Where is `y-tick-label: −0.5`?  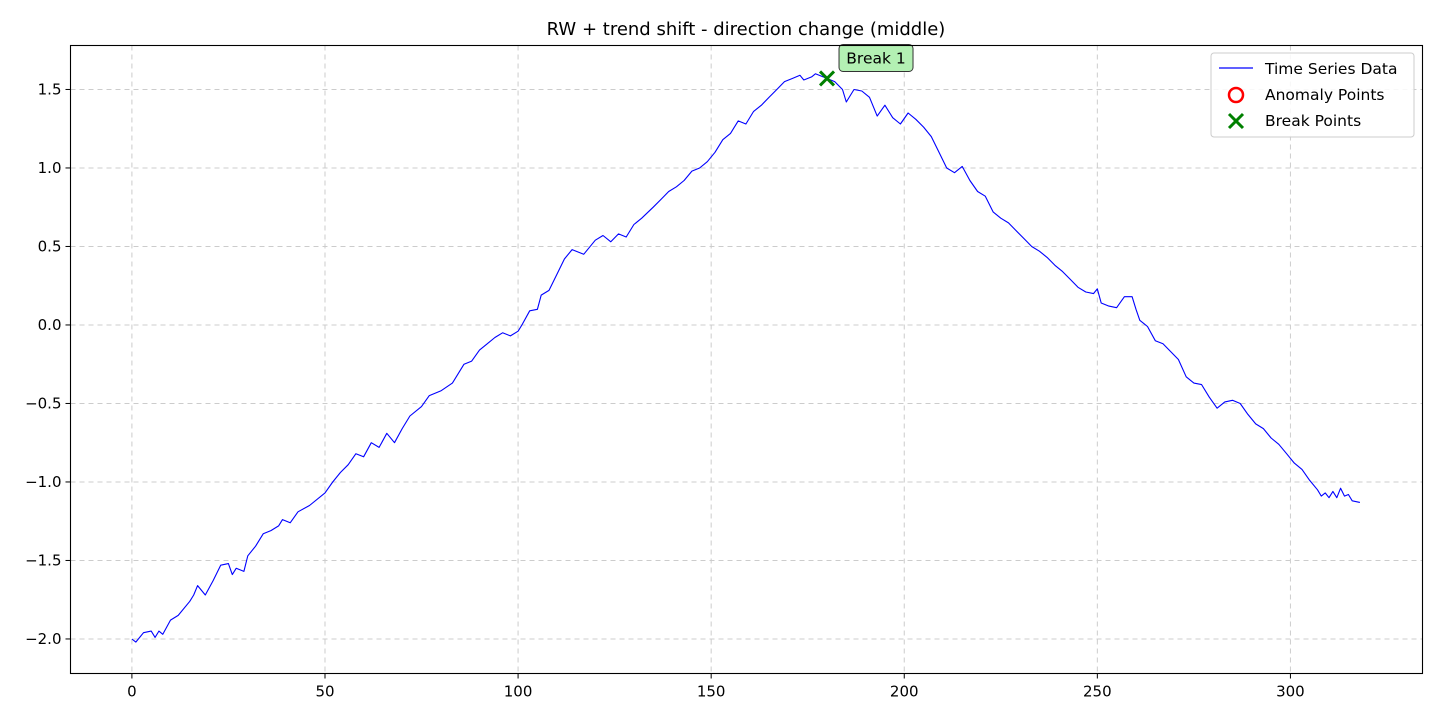
y-tick-label: −0.5 is located at coordinates (43, 403).